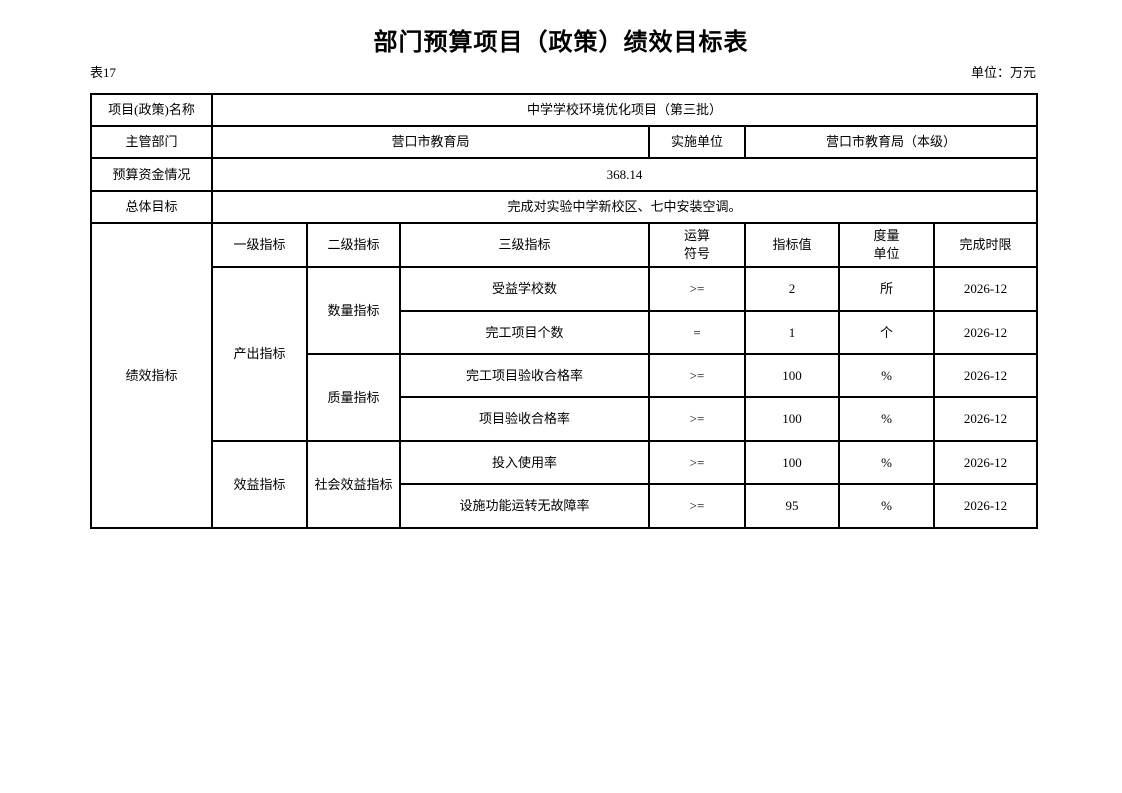  I want to click on budget-row: 预算资金情况 368.14, so click(564, 174).